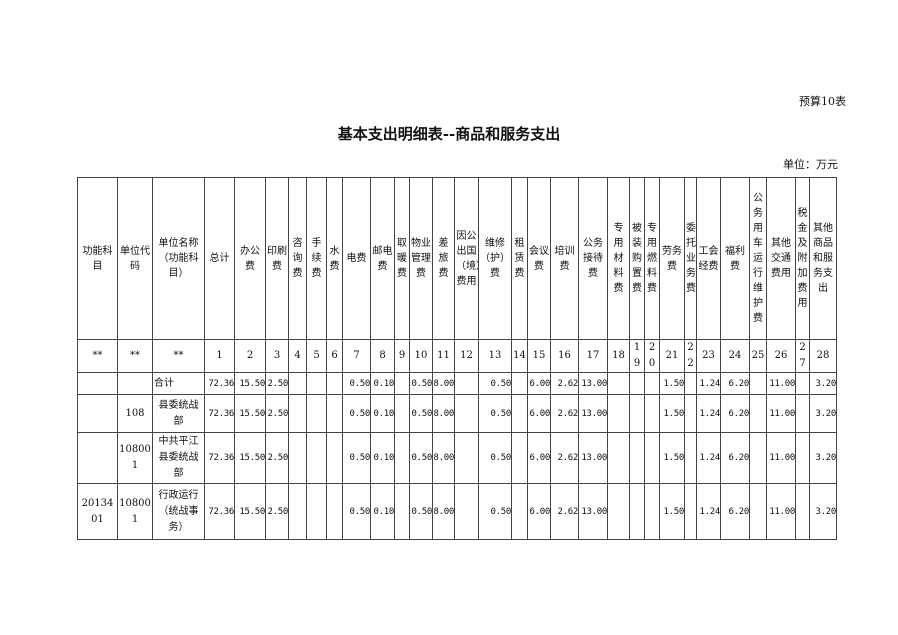  Describe the element at coordinates (135, 356) in the screenshot. I see `column-index: **` at that location.